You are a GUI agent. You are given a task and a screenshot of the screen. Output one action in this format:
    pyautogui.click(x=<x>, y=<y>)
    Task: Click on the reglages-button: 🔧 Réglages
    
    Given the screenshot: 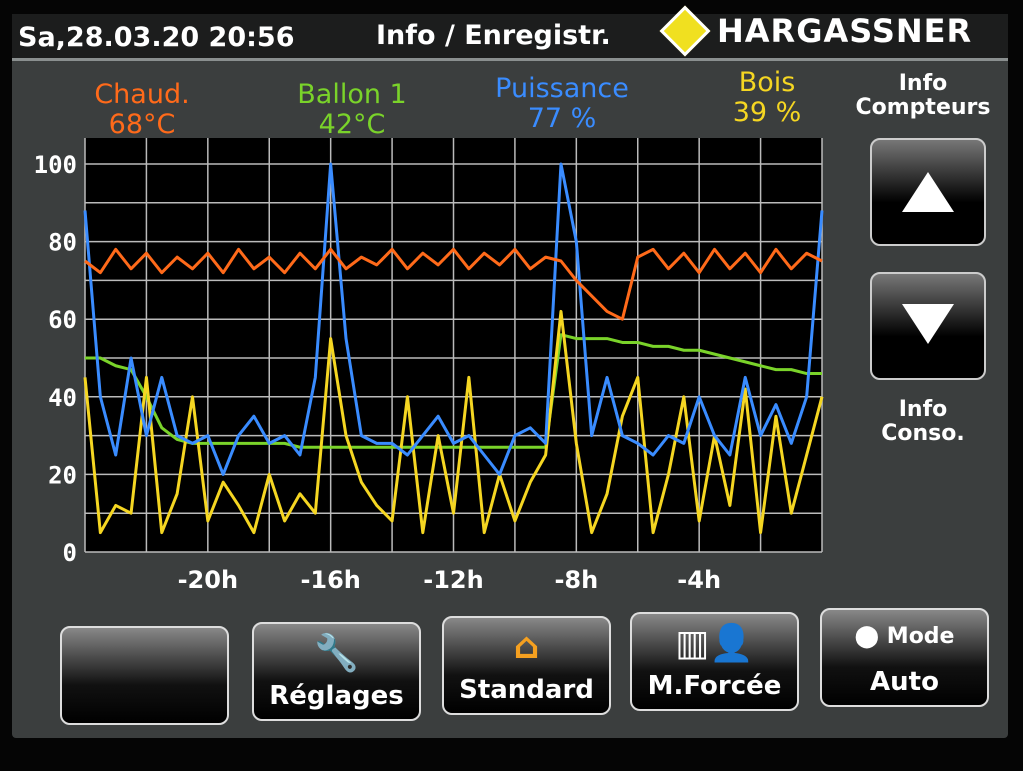 What is the action you would take?
    pyautogui.click(x=336, y=671)
    